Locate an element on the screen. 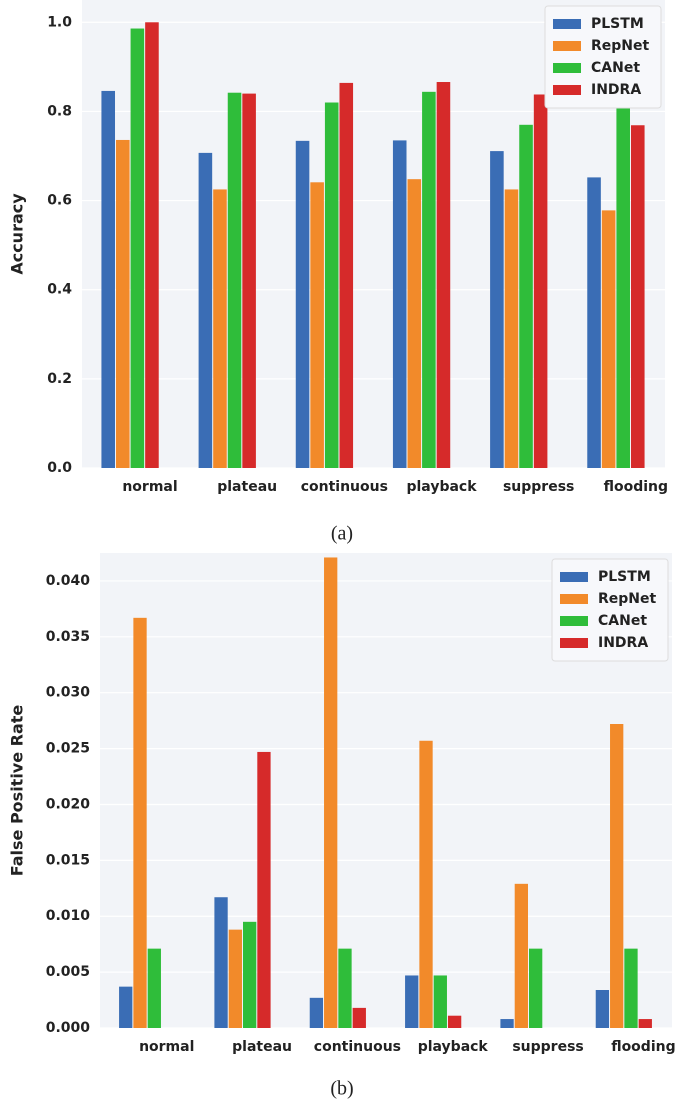 This screenshot has width=685, height=1109. y-axis-label: False Positive Rate is located at coordinates (17, 791).